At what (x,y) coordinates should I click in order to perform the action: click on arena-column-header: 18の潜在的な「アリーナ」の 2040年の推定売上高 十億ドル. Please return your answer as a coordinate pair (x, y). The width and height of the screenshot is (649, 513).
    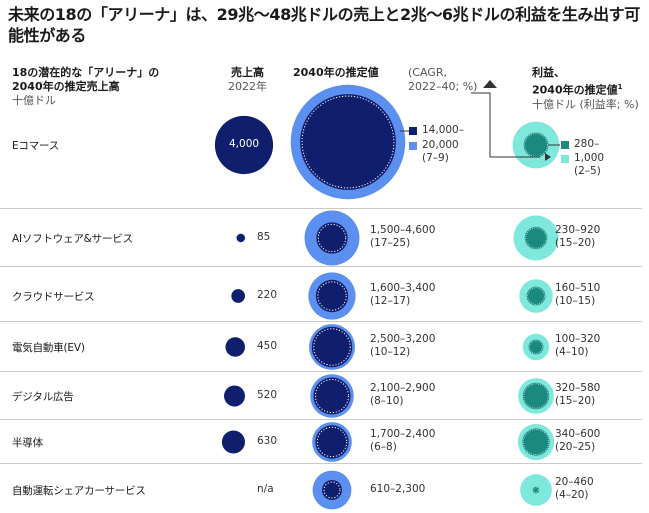
    Looking at the image, I should click on (85, 87).